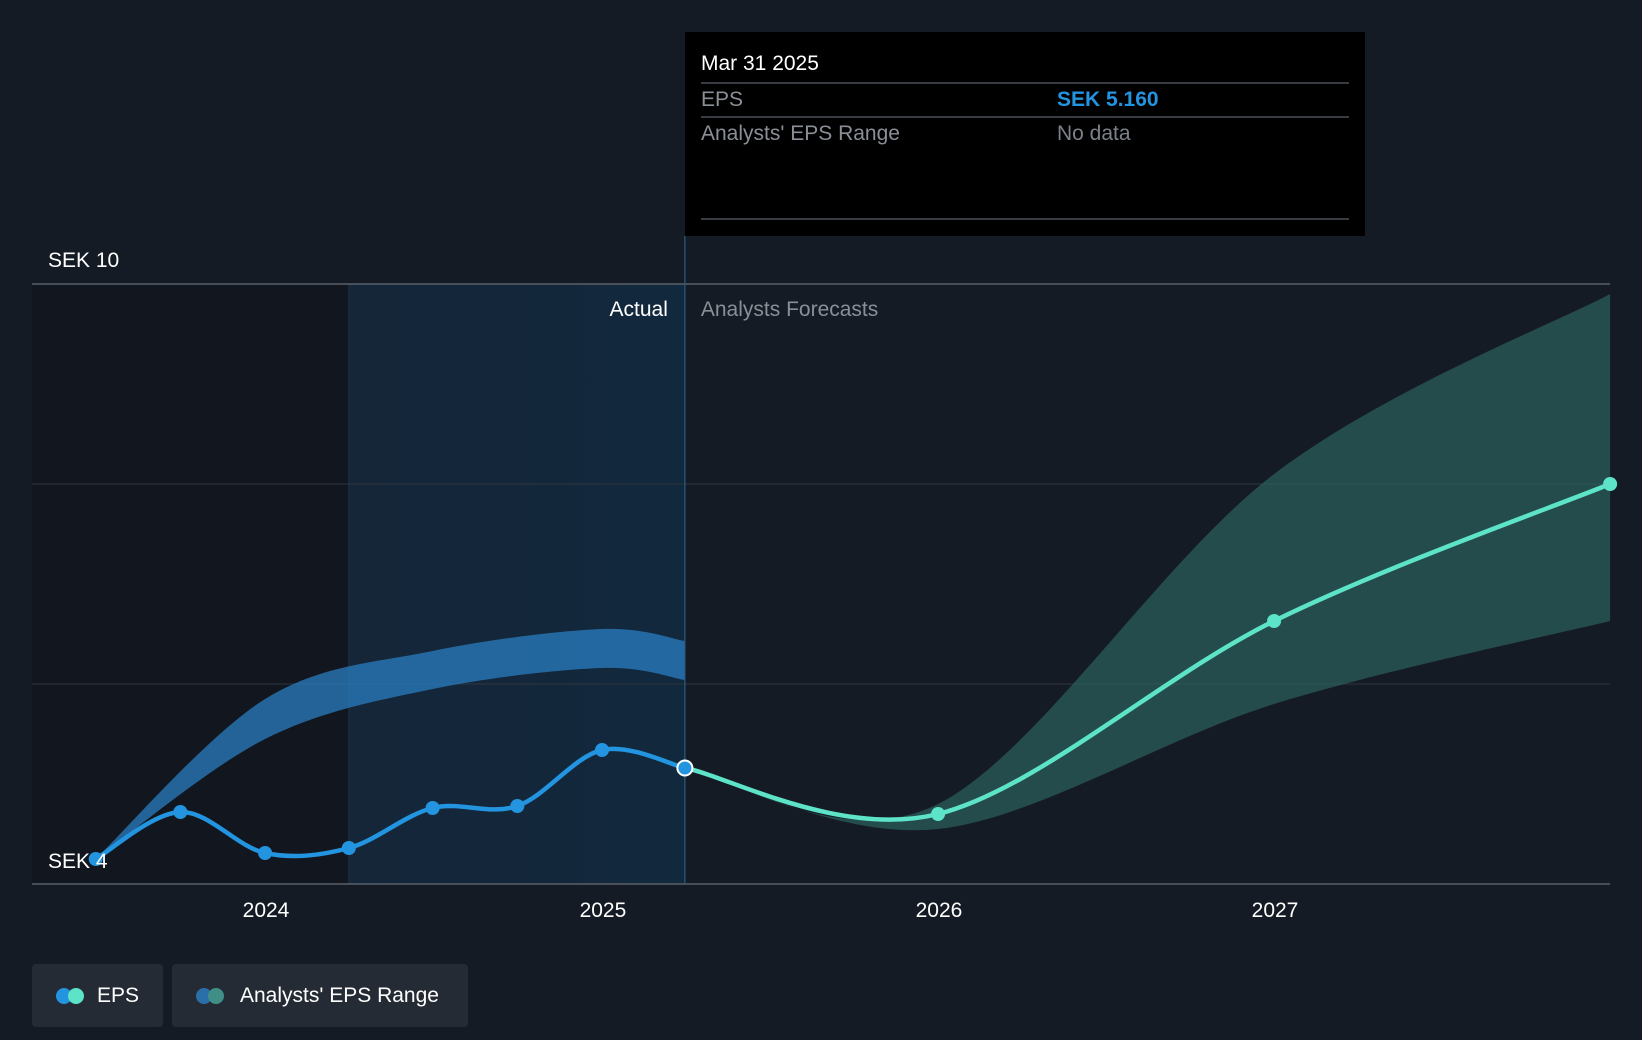  Describe the element at coordinates (216, 995) in the screenshot. I see `range-forecast-swatch` at that location.